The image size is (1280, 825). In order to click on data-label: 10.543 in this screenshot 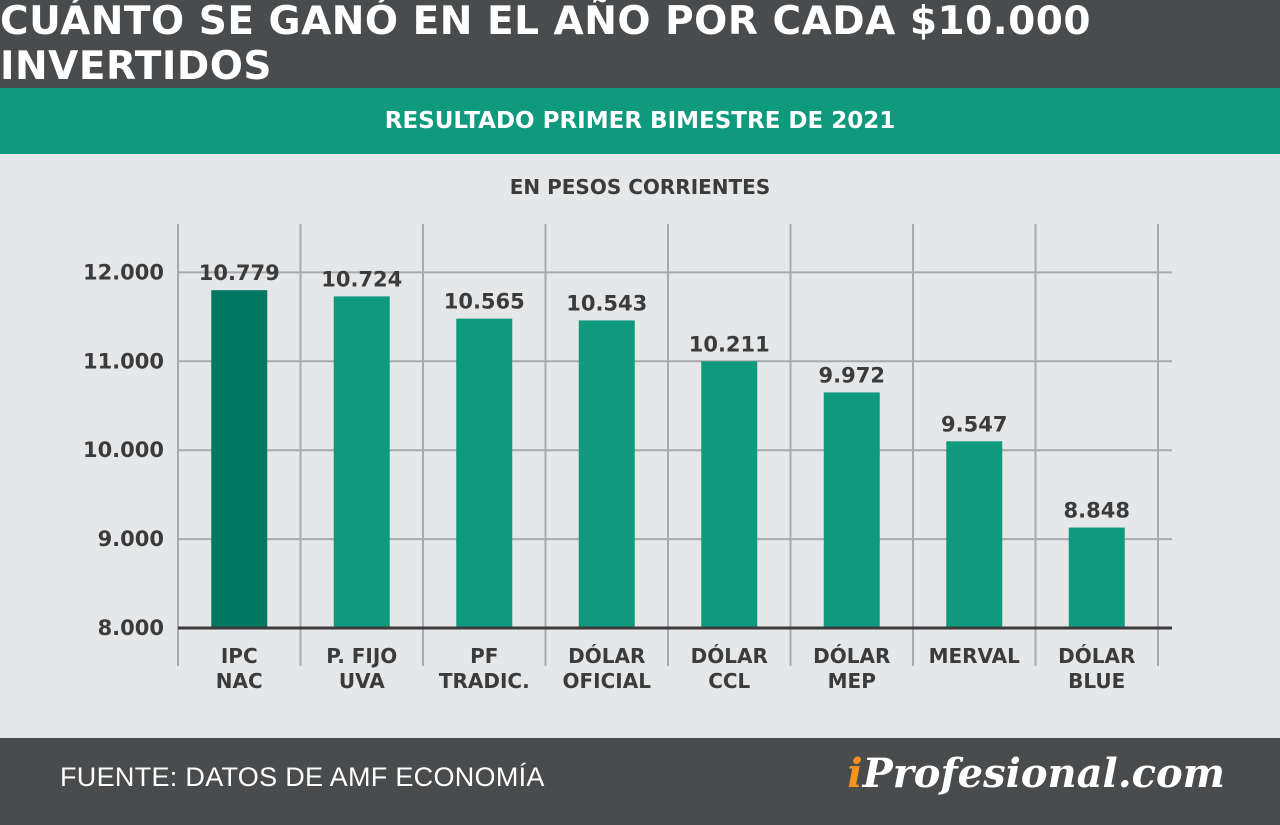, I will do `click(606, 303)`.